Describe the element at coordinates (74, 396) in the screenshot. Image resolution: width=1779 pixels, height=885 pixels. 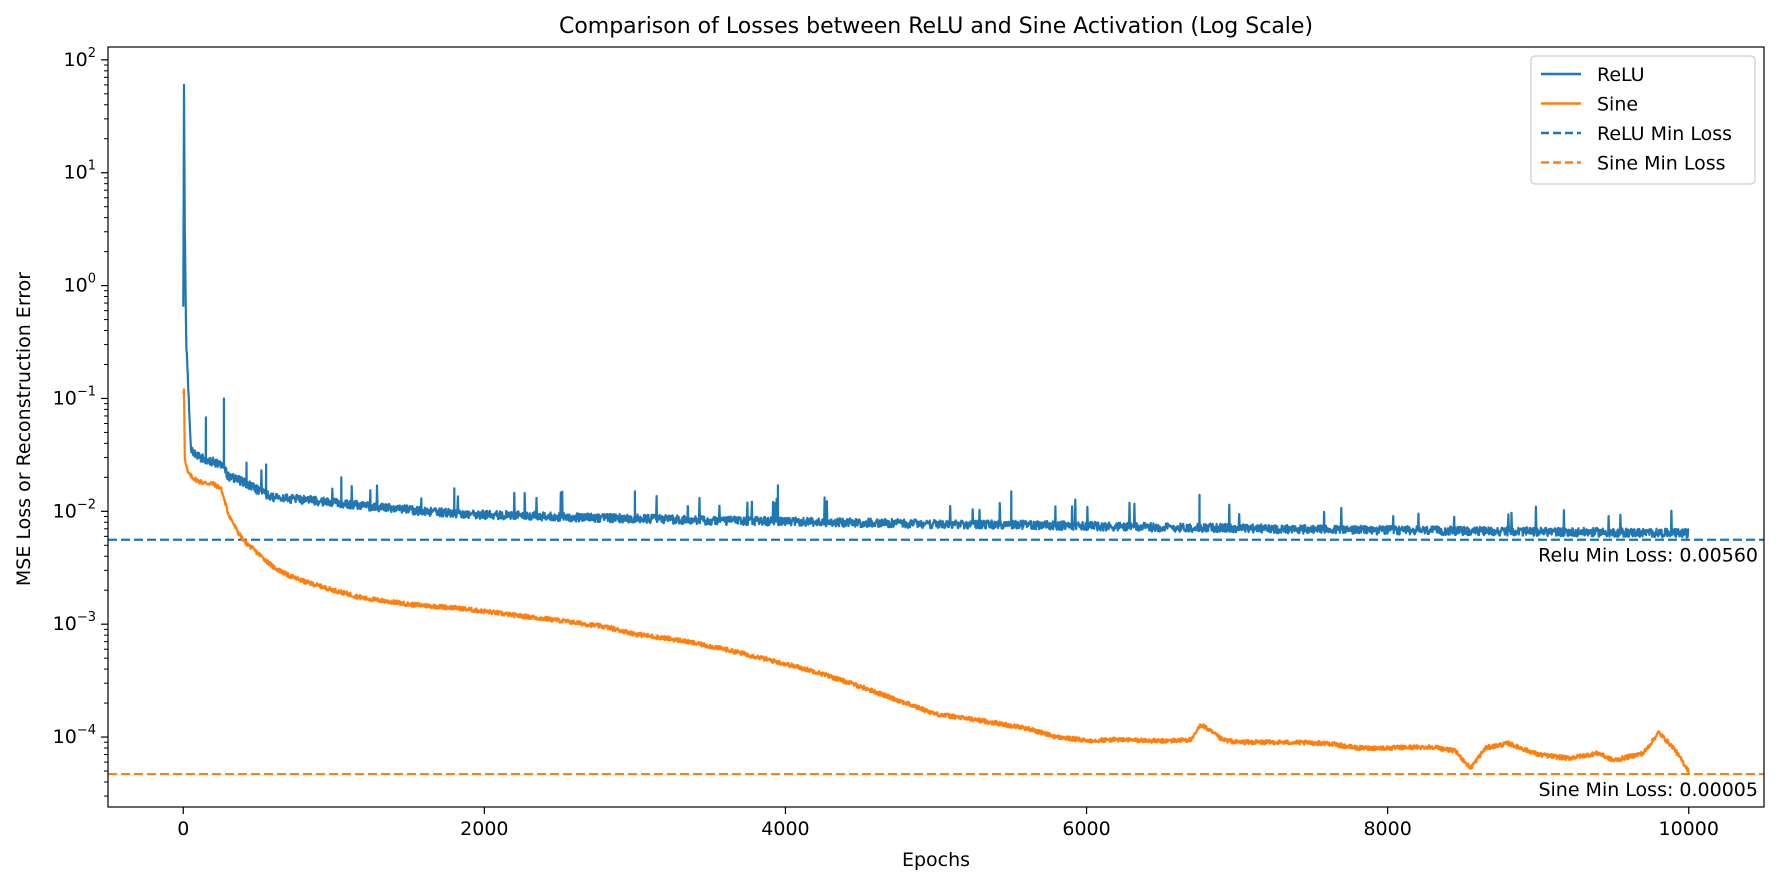
I see `y-tick-label: 10⁻¹` at that location.